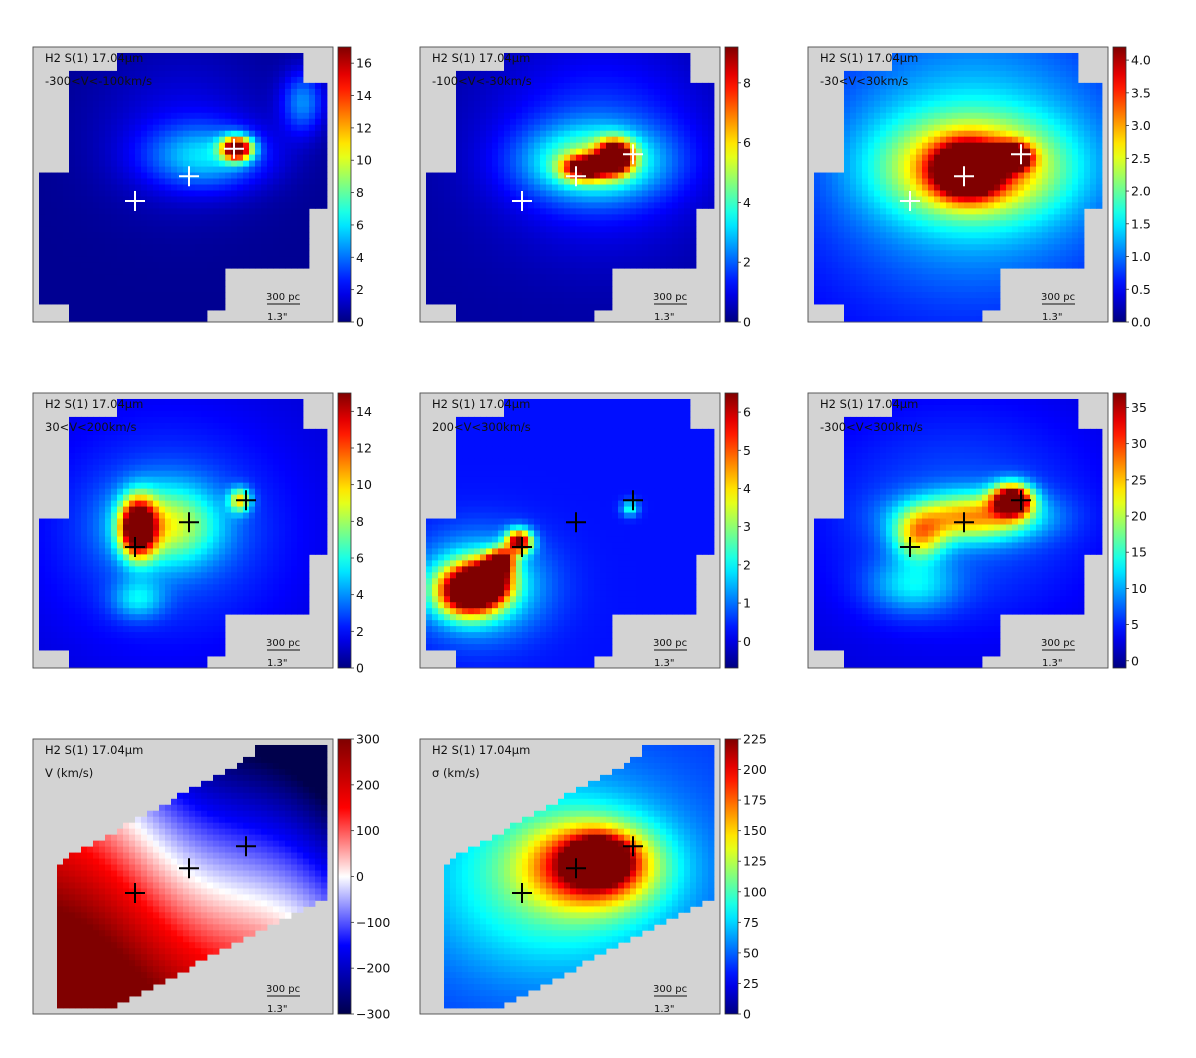 This screenshot has width=1196, height=1058. Describe the element at coordinates (670, 307) in the screenshot. I see `scale-bar: 300 pc1.3"` at that location.